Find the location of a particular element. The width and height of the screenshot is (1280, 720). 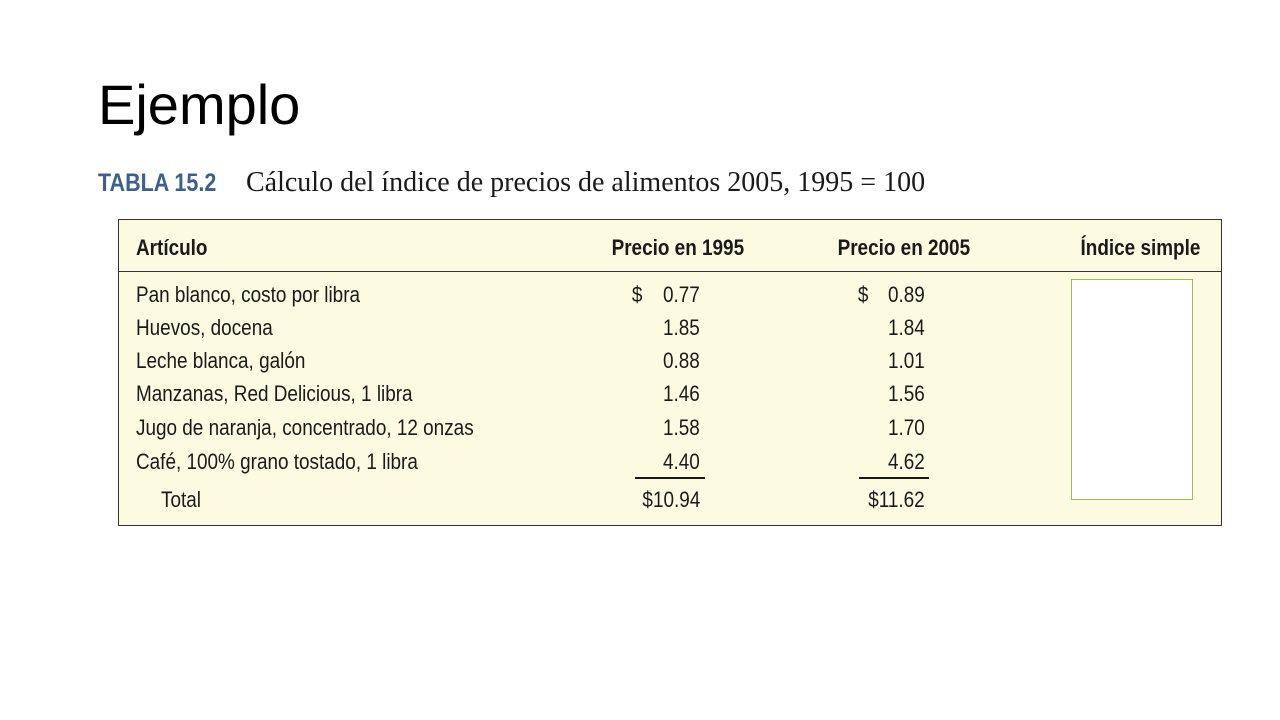

currency-symbol-1995: $ is located at coordinates (637, 294).